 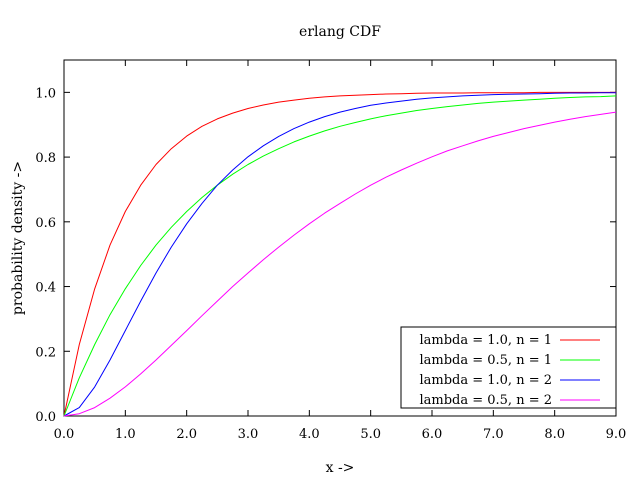 What do you see at coordinates (186, 434) in the screenshot?
I see `x-tick-label: 2.0` at bounding box center [186, 434].